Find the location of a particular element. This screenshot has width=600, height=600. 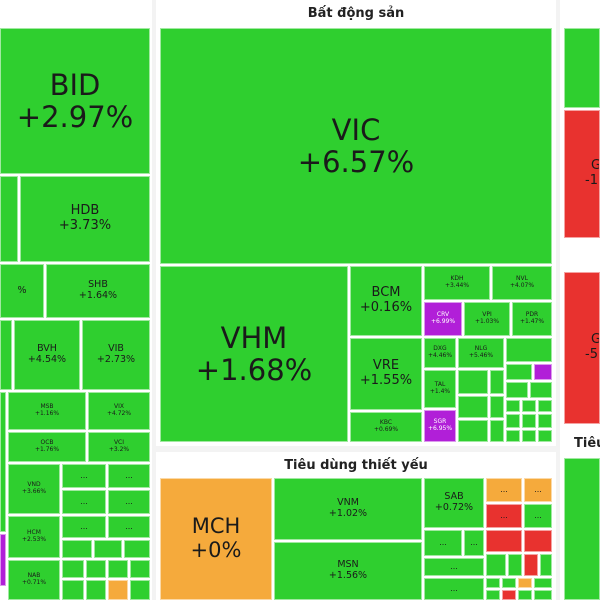

change: +0.16% is located at coordinates (386, 307).